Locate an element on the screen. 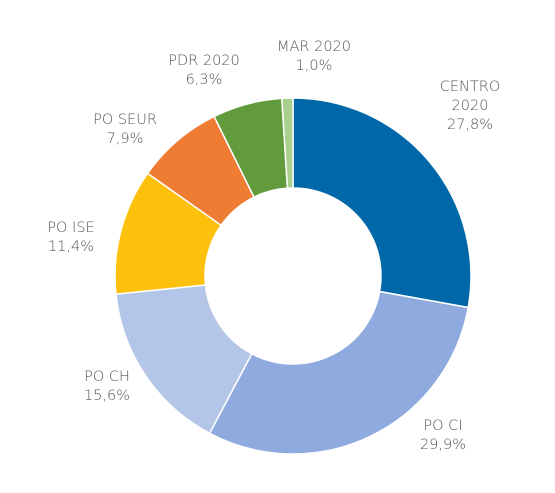  data-label-po-seur: PO SEUR 7,9% is located at coordinates (125, 129).